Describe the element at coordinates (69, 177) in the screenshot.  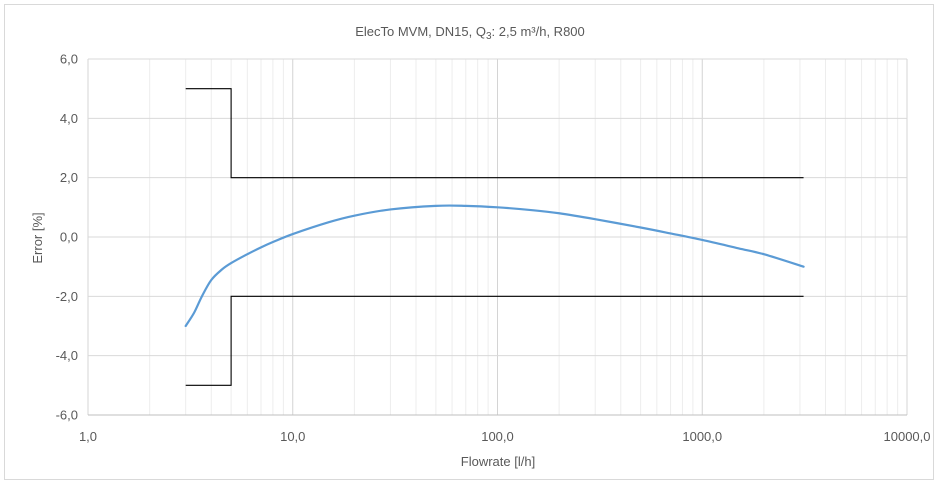
I see `y-tick-label: 2,0` at that location.